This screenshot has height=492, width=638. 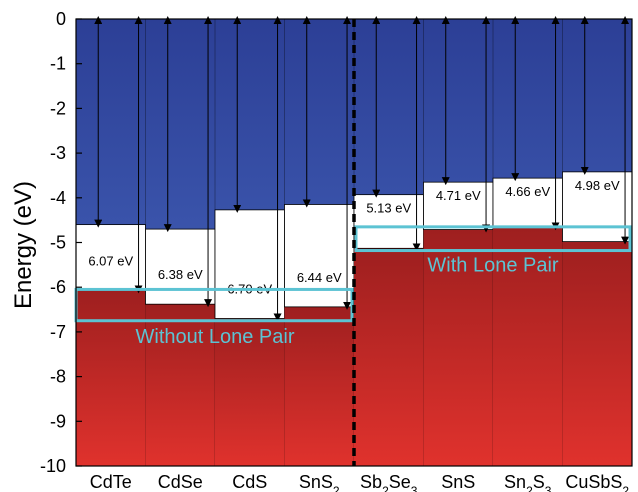 What do you see at coordinates (53, 466) in the screenshot?
I see `y-tick-label: -10` at bounding box center [53, 466].